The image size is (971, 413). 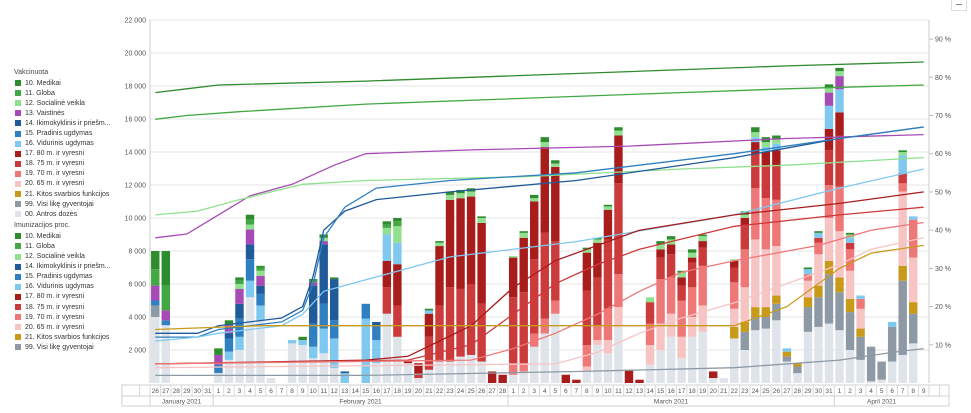 I want to click on y-left-tick-label: 10 000, so click(x=136, y=219).